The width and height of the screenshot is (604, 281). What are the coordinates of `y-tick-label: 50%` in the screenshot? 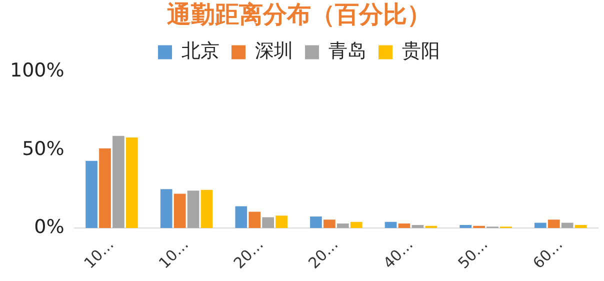 It's located at (43, 149).